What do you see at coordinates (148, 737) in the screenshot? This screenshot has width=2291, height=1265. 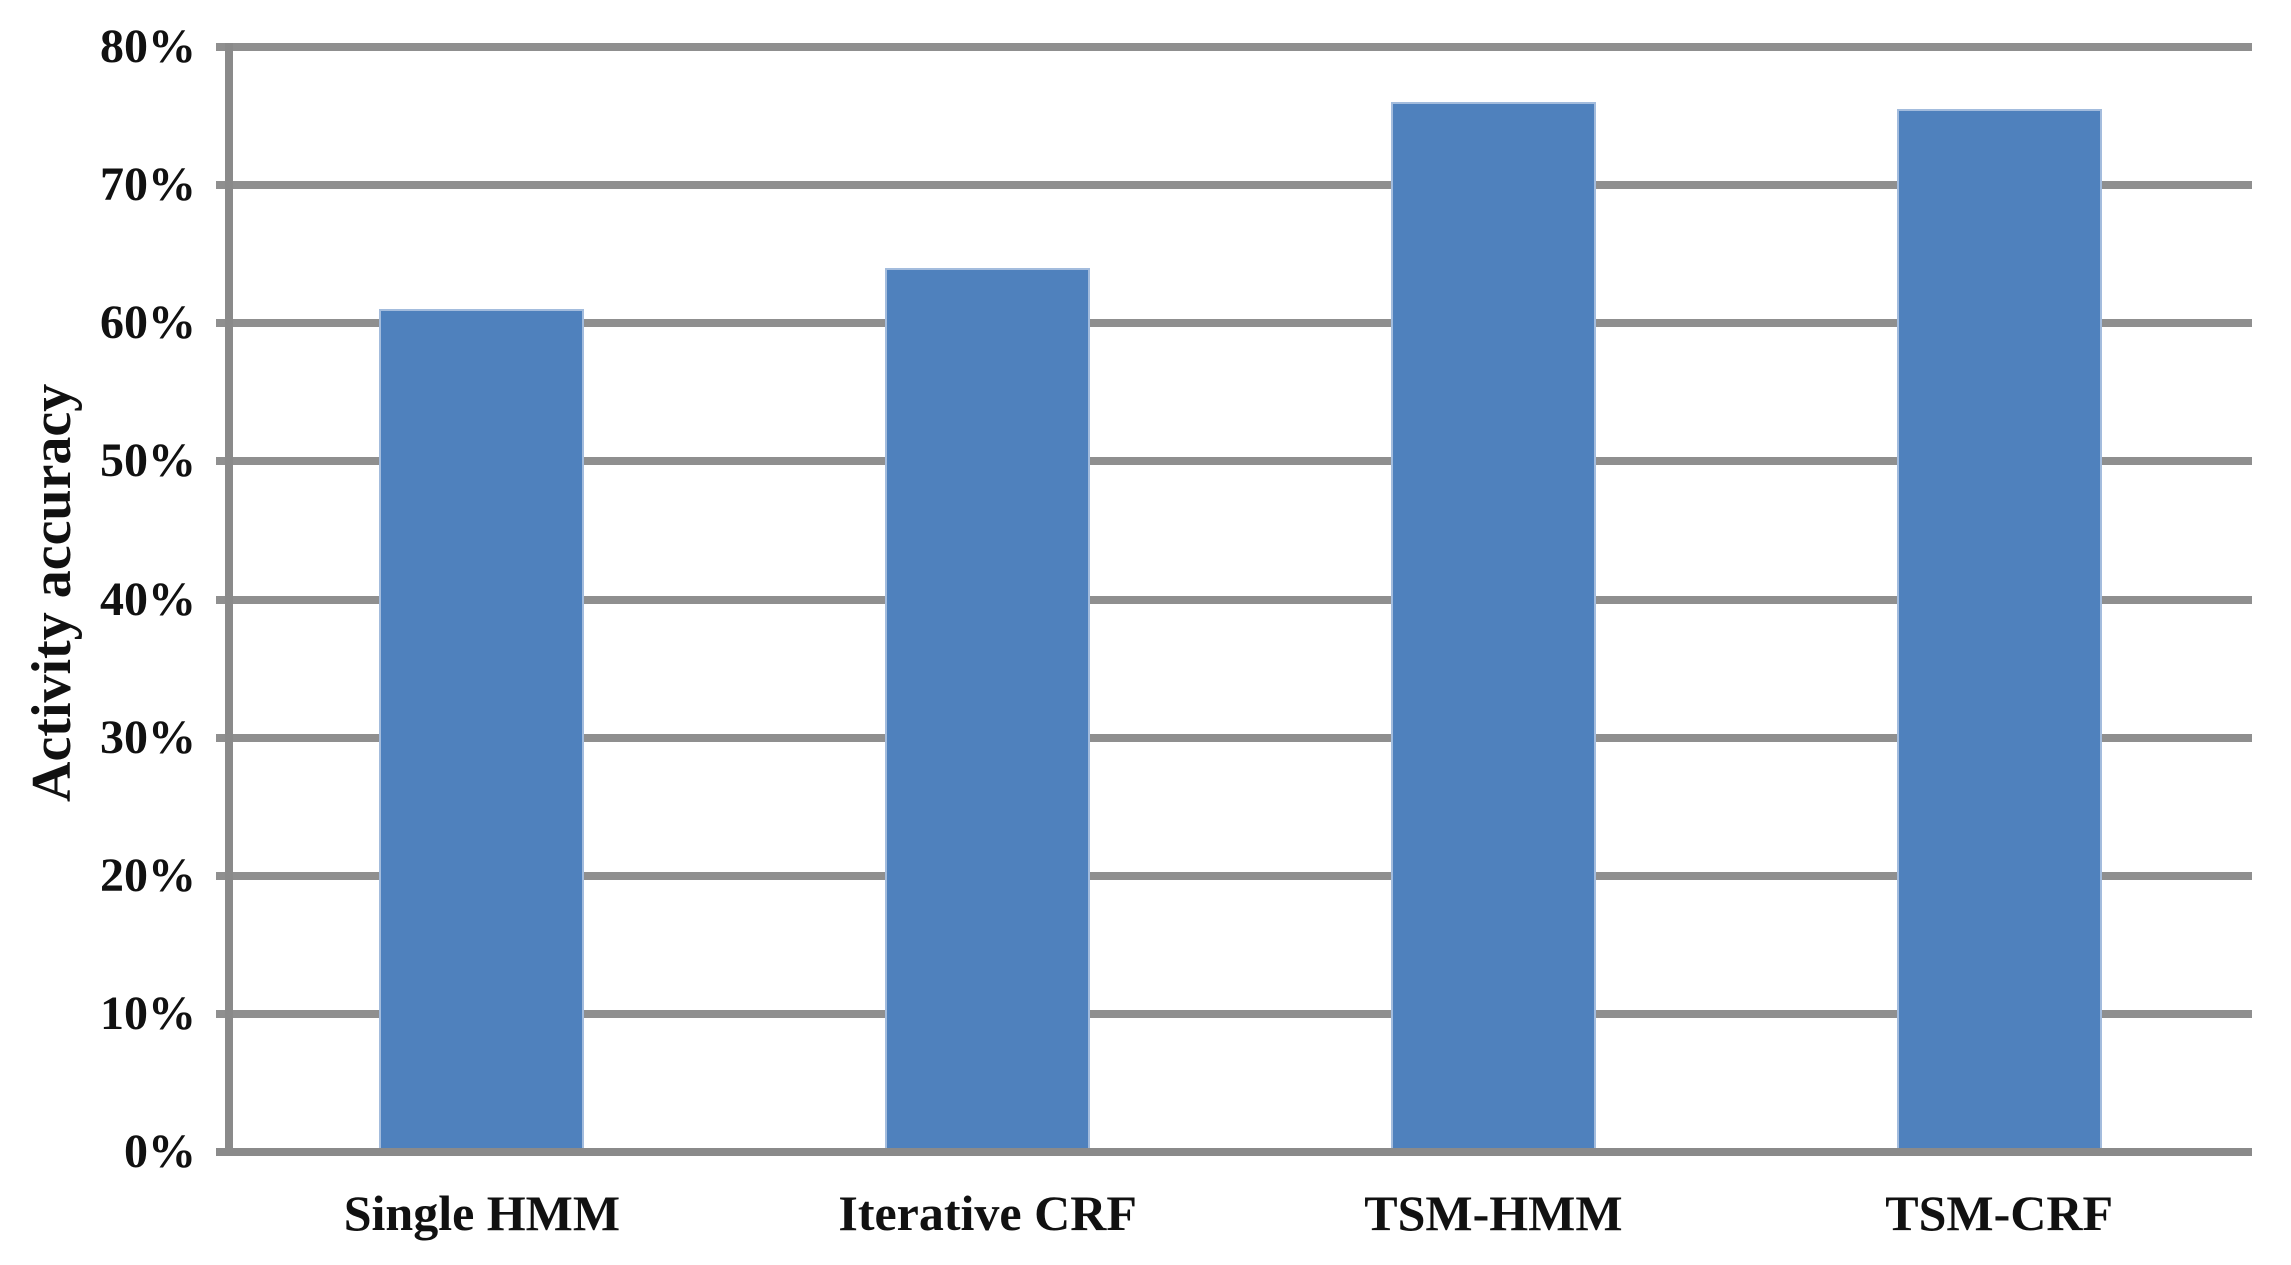 I see `y-tick-label-30: 30%` at bounding box center [148, 737].